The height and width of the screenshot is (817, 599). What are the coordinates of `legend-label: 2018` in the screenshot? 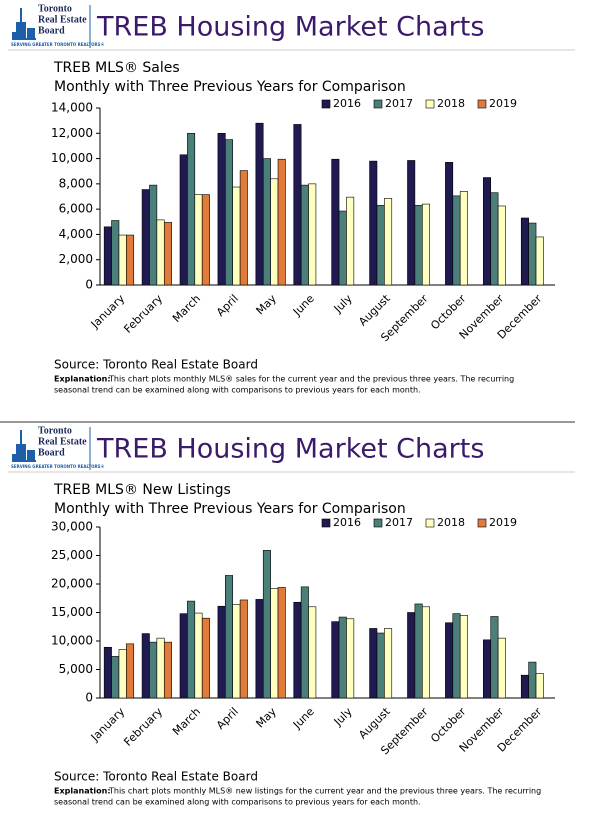 It's located at (451, 103).